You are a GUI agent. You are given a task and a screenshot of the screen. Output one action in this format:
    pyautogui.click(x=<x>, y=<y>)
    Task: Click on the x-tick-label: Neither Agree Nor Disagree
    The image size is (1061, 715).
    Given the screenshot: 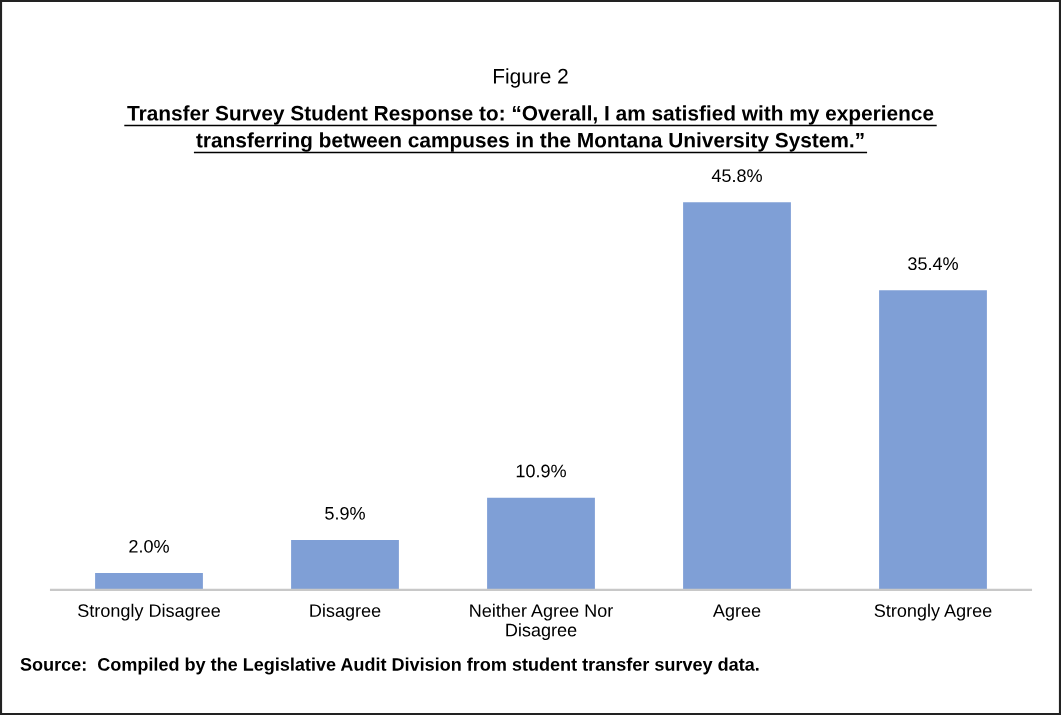 What is the action you would take?
    pyautogui.click(x=541, y=622)
    